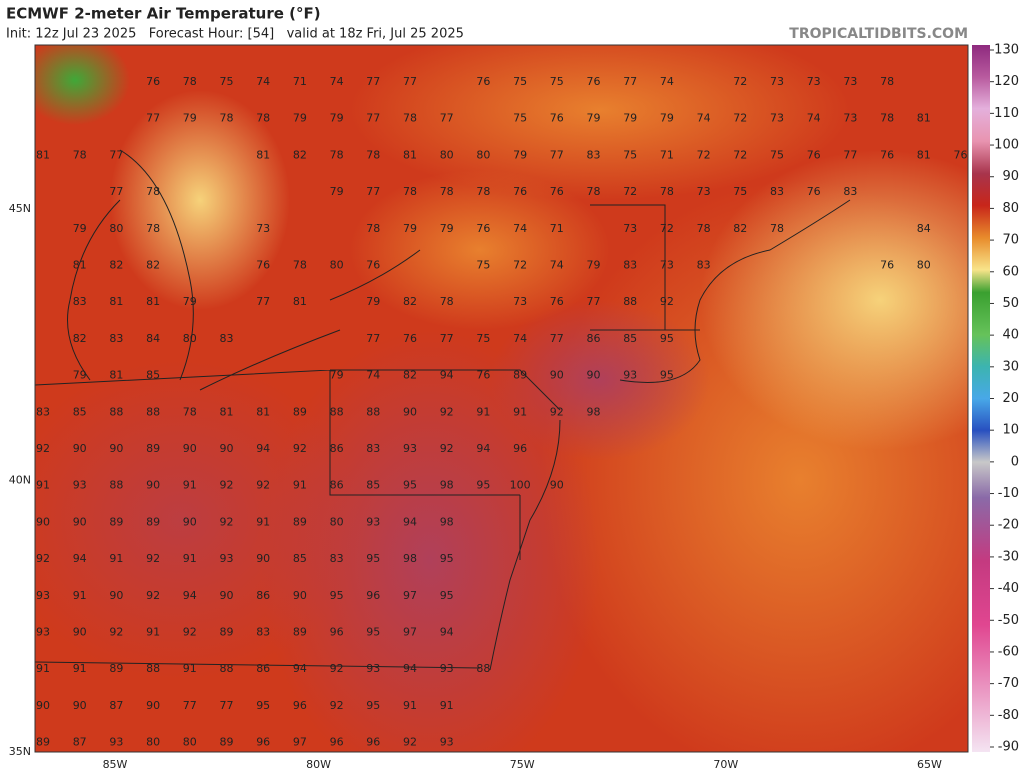 The width and height of the screenshot is (1024, 776). What do you see at coordinates (1010, 208) in the screenshot?
I see `colorbar-tick-label: 80` at bounding box center [1010, 208].